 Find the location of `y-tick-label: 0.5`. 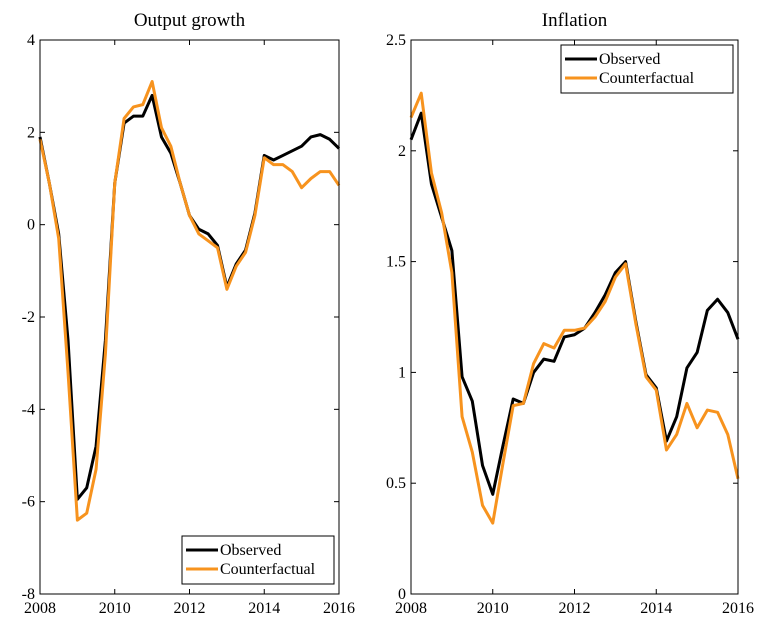

y-tick-label: 0.5 is located at coordinates (396, 483).